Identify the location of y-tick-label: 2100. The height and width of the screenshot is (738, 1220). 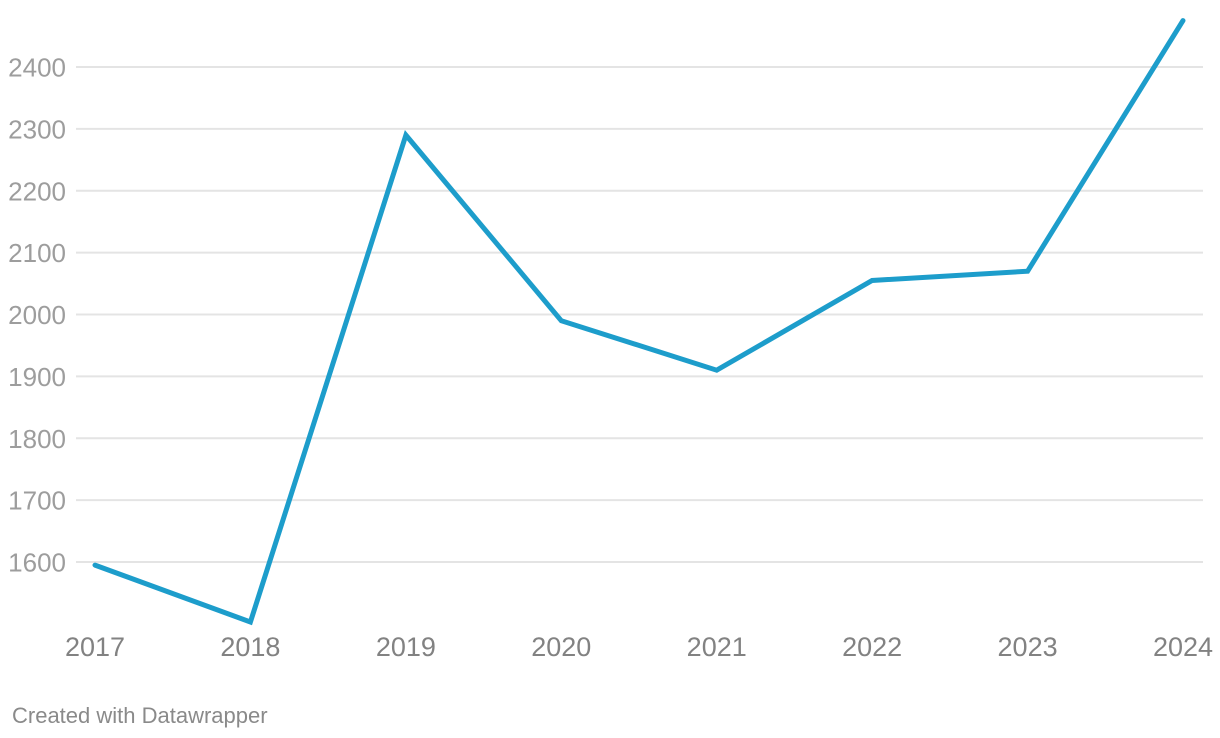
(37, 253).